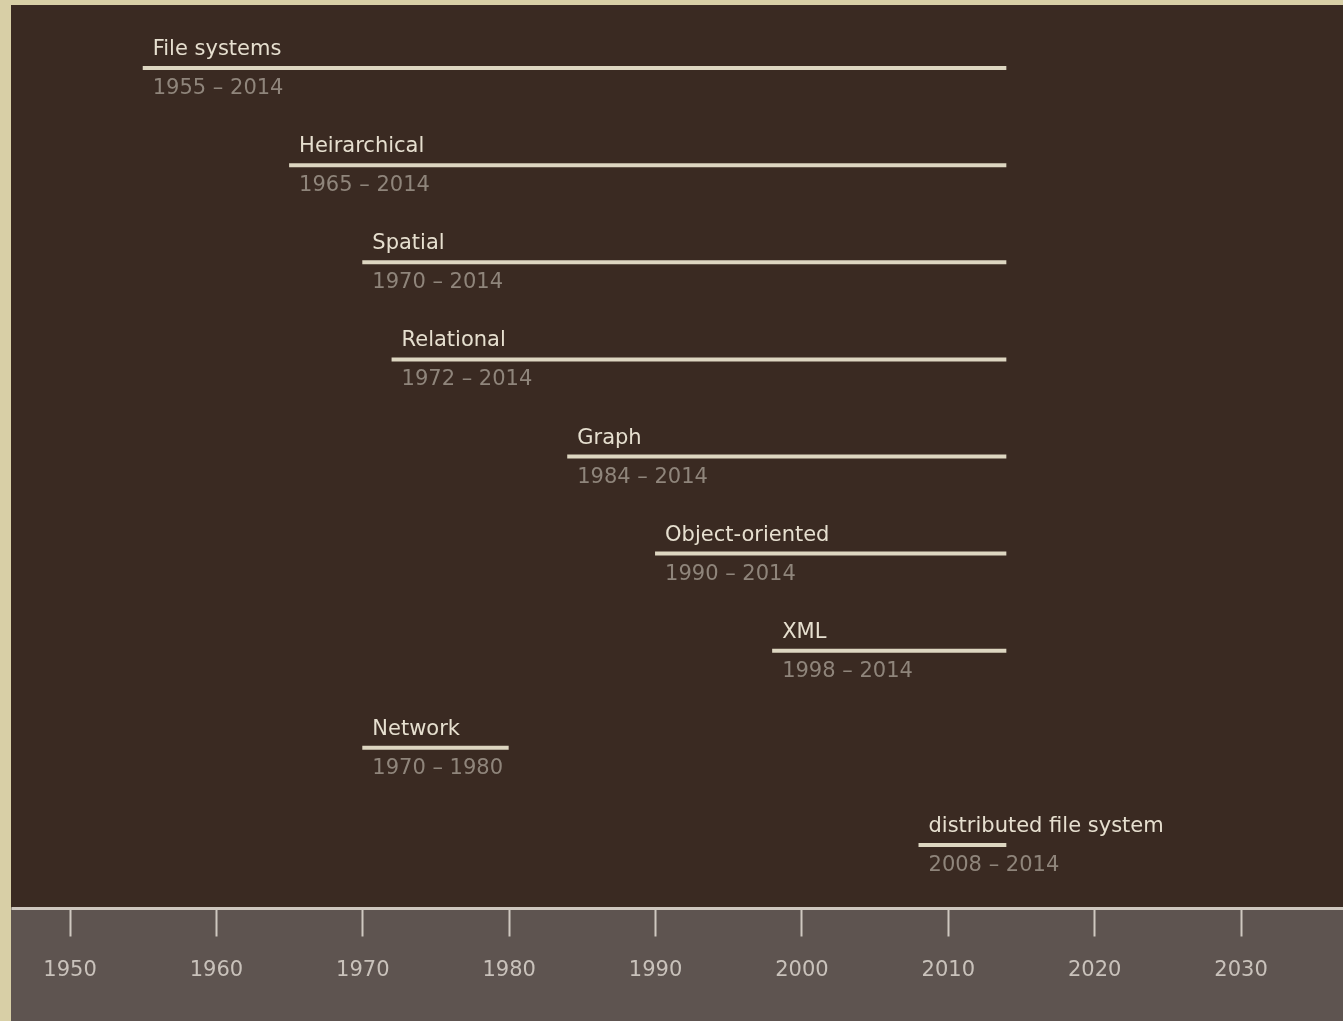 This screenshot has height=1021, width=1343. What do you see at coordinates (364, 184) in the screenshot?
I see `annotation: 1965 – 2014` at bounding box center [364, 184].